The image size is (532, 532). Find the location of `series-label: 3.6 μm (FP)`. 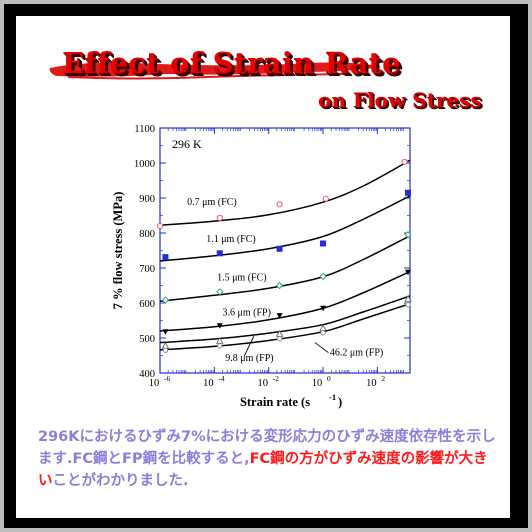

series-label: 3.6 μm (FP) is located at coordinates (247, 312).